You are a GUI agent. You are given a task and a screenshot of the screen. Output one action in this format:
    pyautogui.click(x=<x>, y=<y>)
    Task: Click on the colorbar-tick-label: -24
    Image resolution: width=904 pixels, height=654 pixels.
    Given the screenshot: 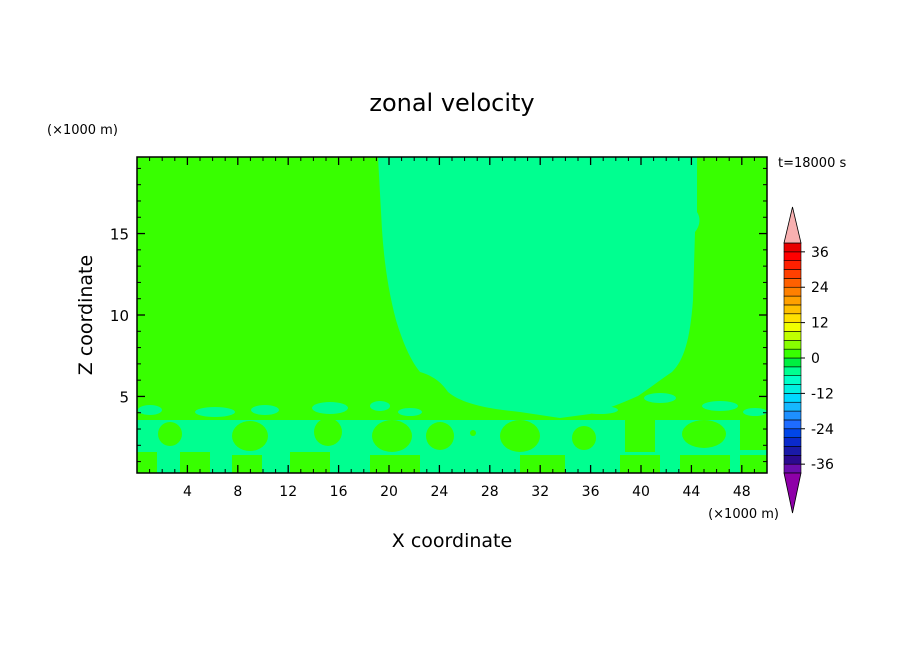 What is the action you would take?
    pyautogui.click(x=822, y=430)
    